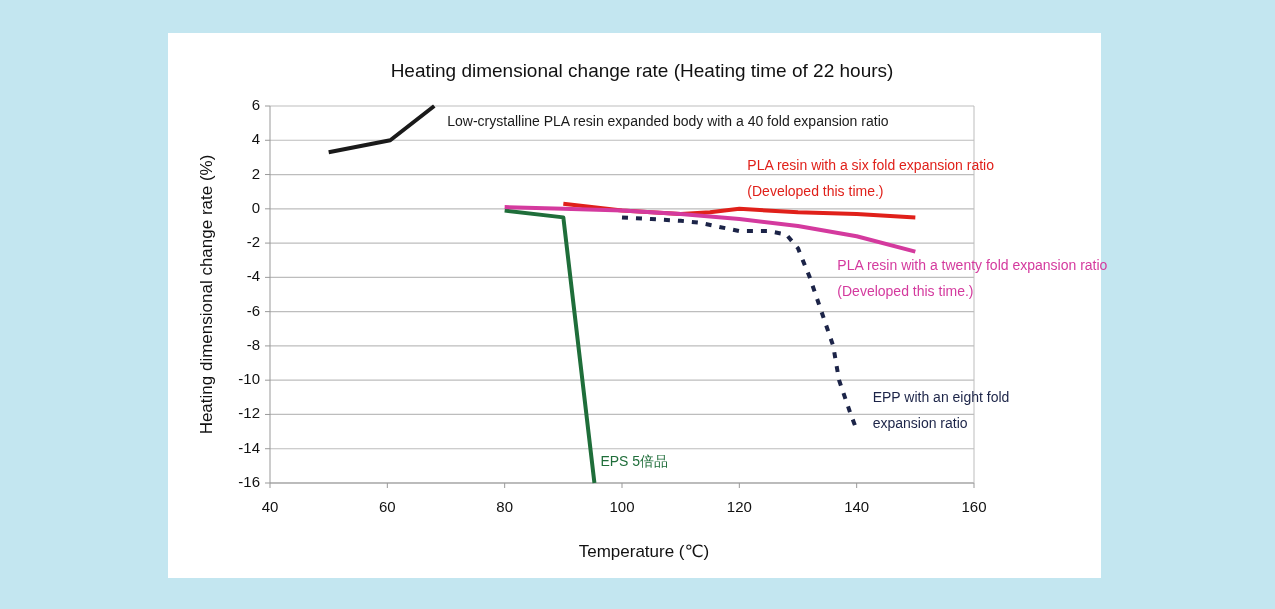  I want to click on y-tick-label: -12, so click(249, 413).